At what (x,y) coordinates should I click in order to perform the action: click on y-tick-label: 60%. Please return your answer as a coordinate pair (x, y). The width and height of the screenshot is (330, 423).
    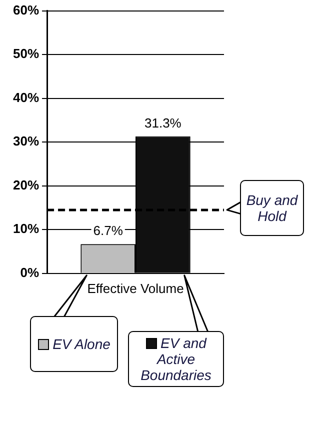
    Looking at the image, I should click on (26, 10).